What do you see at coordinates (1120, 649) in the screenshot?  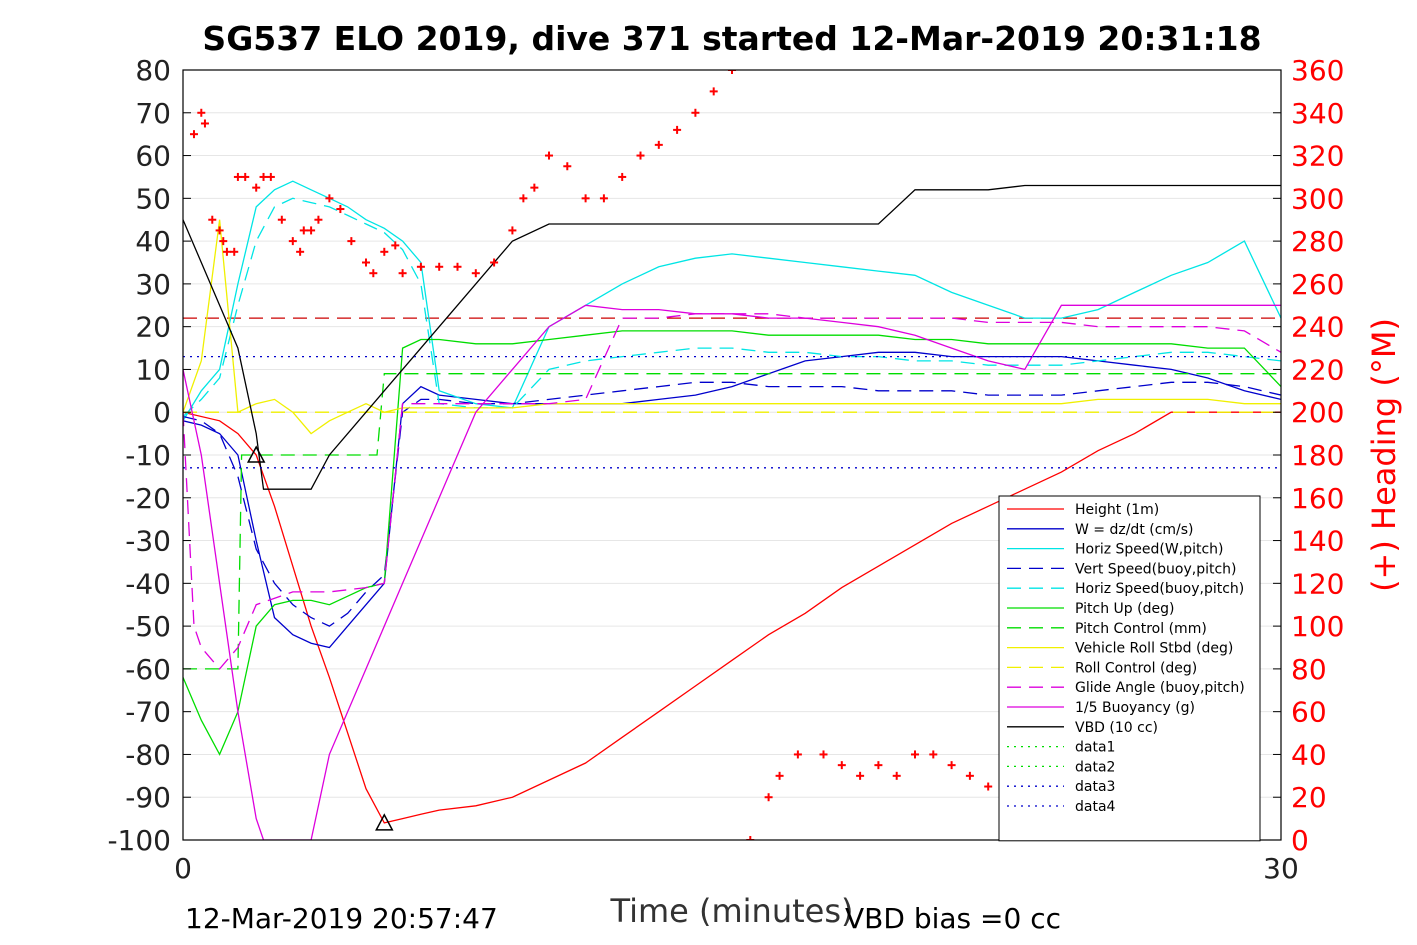 I see `legend-item: Vehicle Roll Stbd (deg)` at bounding box center [1120, 649].